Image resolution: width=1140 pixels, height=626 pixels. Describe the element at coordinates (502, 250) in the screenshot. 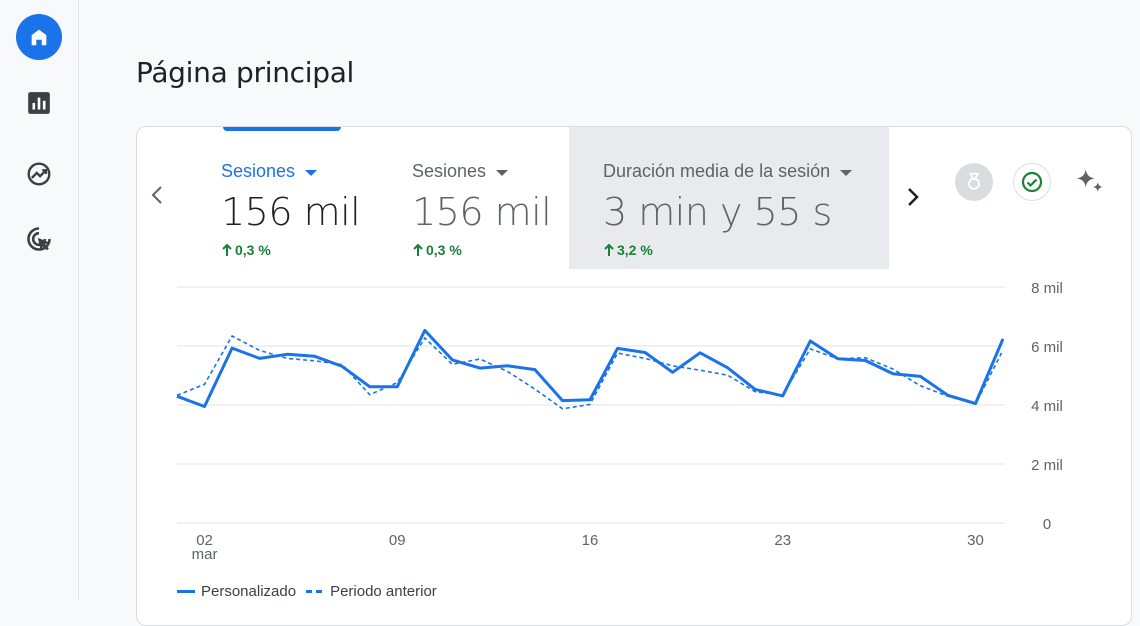

I see `metric-sessions-secondary-change: 0,3 %` at that location.